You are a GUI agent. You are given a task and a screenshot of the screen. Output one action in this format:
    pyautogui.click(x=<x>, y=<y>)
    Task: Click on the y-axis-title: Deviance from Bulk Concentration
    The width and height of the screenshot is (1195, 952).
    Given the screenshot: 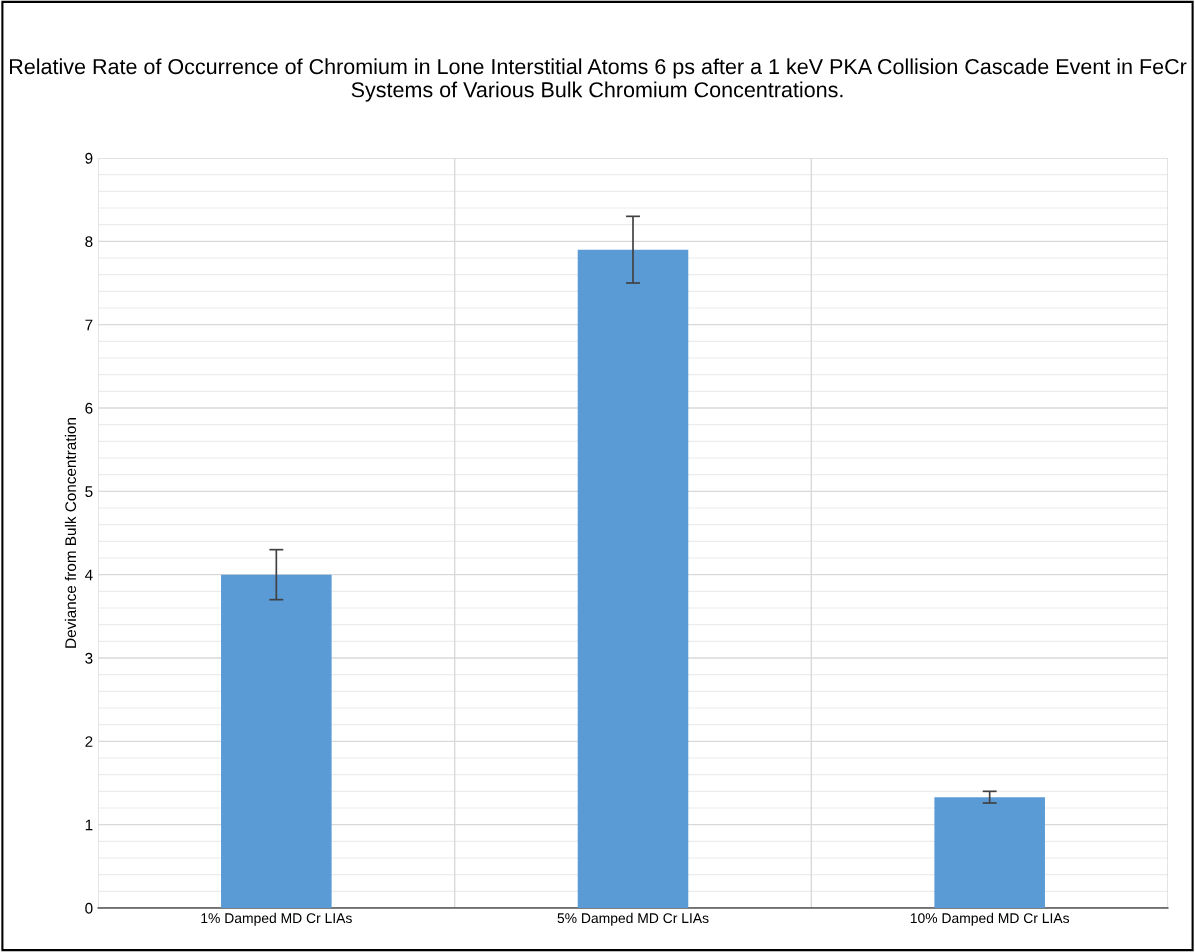 What is the action you would take?
    pyautogui.click(x=70, y=533)
    